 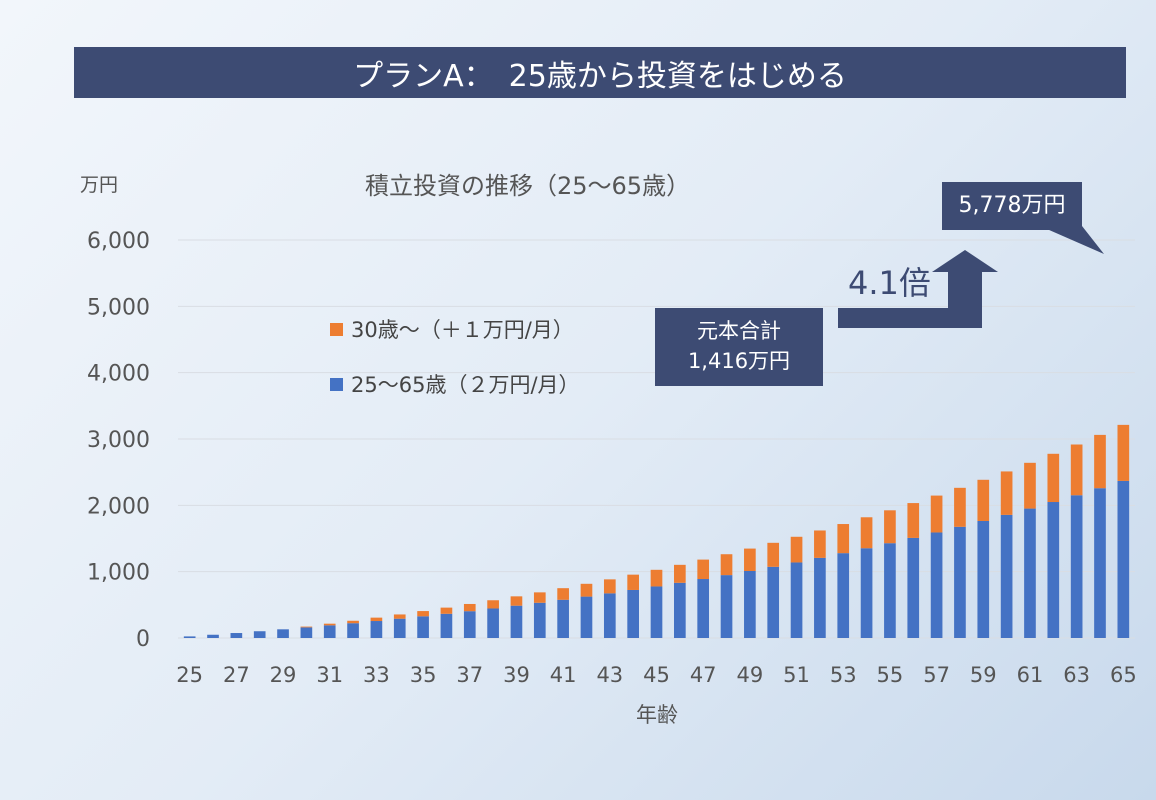 I want to click on x-tick-label: 39, so click(x=516, y=675).